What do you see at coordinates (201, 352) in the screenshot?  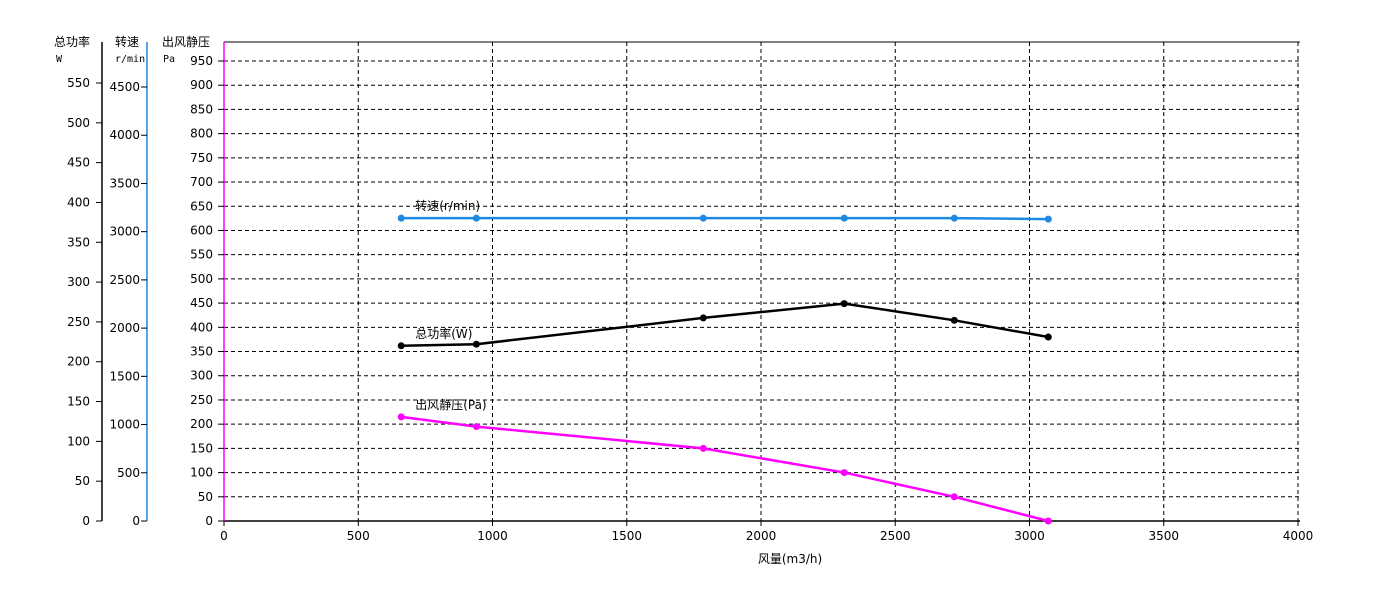 I see `pressure-tick-label: 350` at bounding box center [201, 352].